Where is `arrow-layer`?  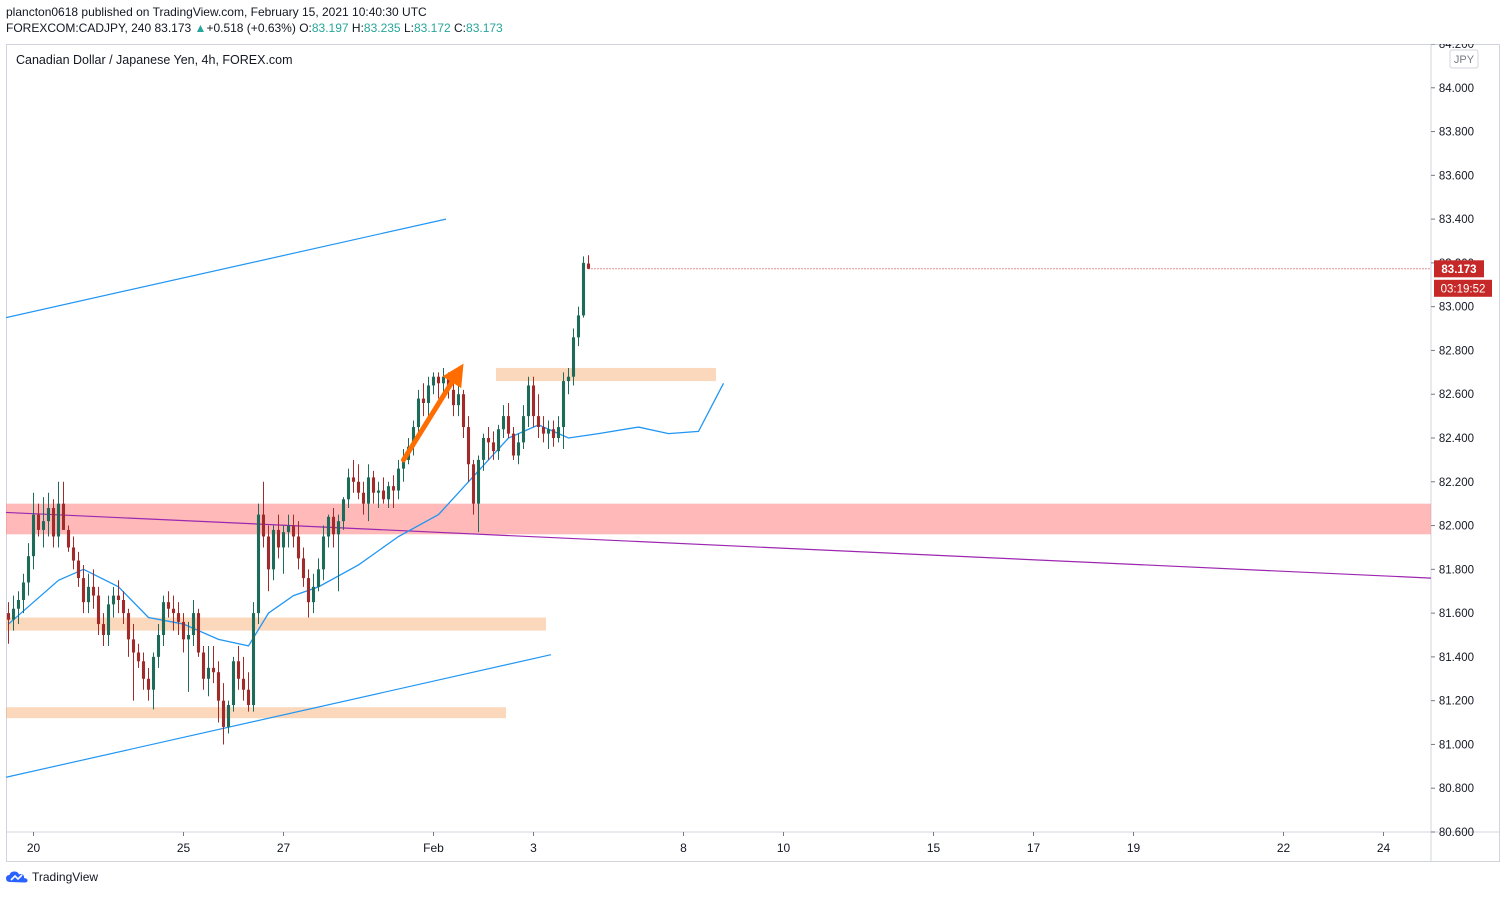 arrow-layer is located at coordinates (432, 413).